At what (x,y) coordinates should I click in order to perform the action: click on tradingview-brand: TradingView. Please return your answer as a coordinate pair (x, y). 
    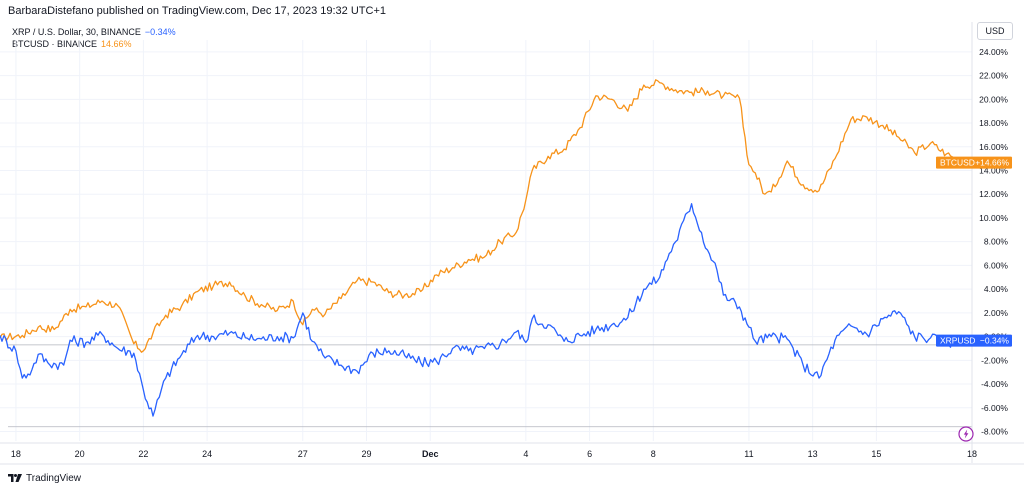
    Looking at the image, I should click on (54, 478).